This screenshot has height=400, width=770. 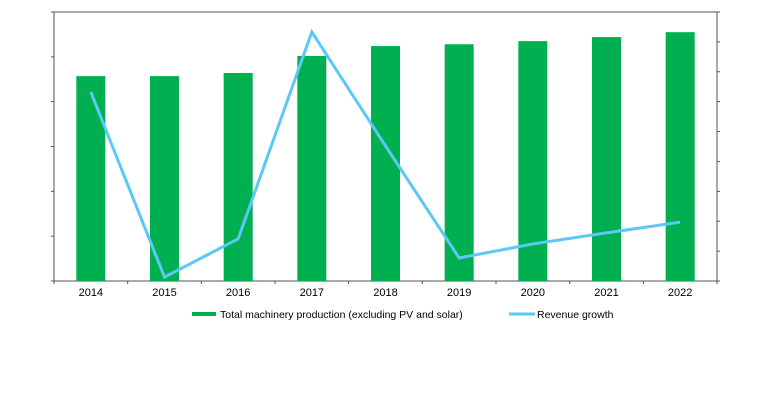 What do you see at coordinates (680, 293) in the screenshot?
I see `x-tick-label: 2022` at bounding box center [680, 293].